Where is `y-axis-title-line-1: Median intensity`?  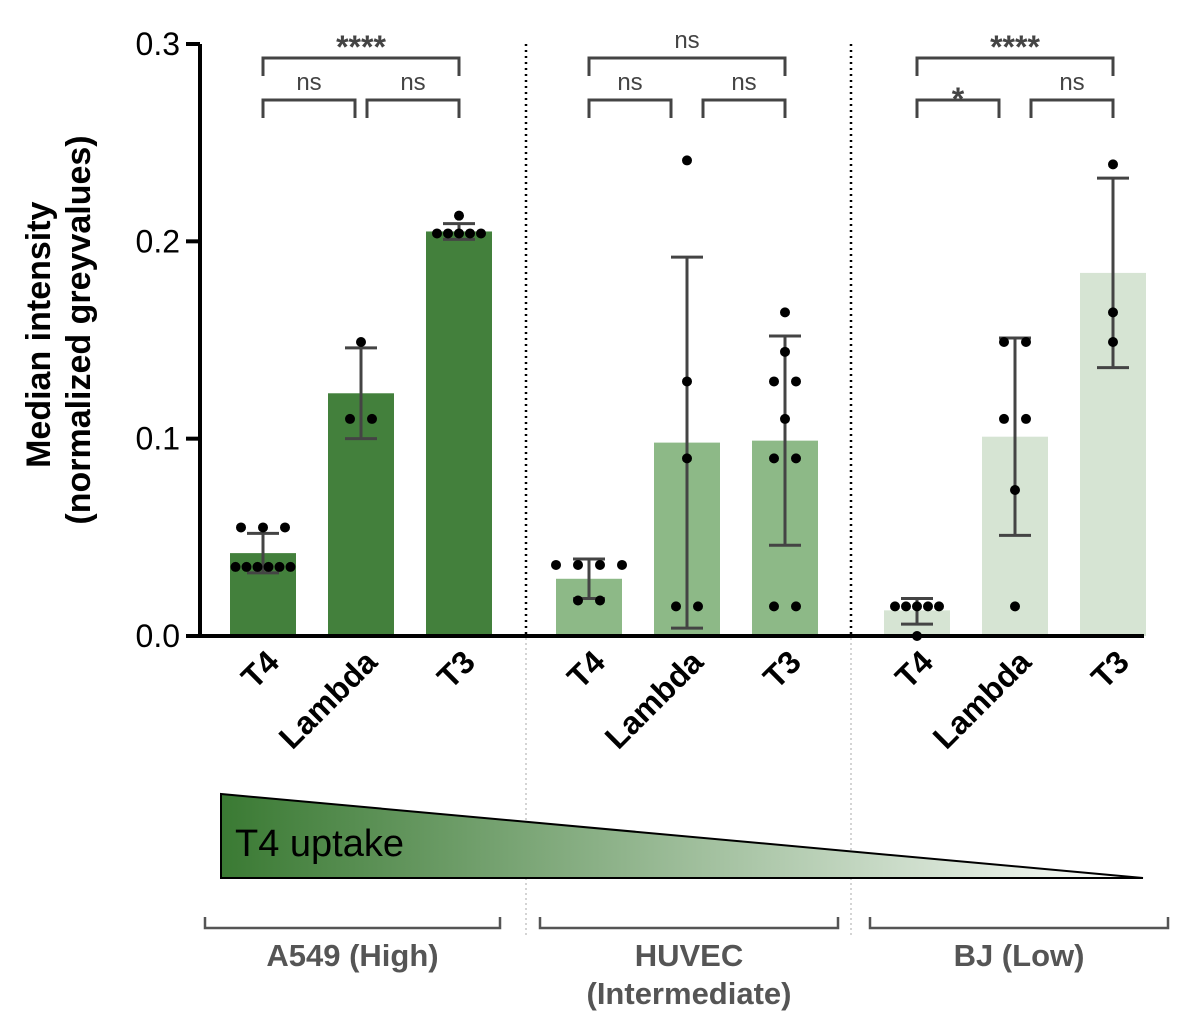 y-axis-title-line-1: Median intensity is located at coordinates (39, 334).